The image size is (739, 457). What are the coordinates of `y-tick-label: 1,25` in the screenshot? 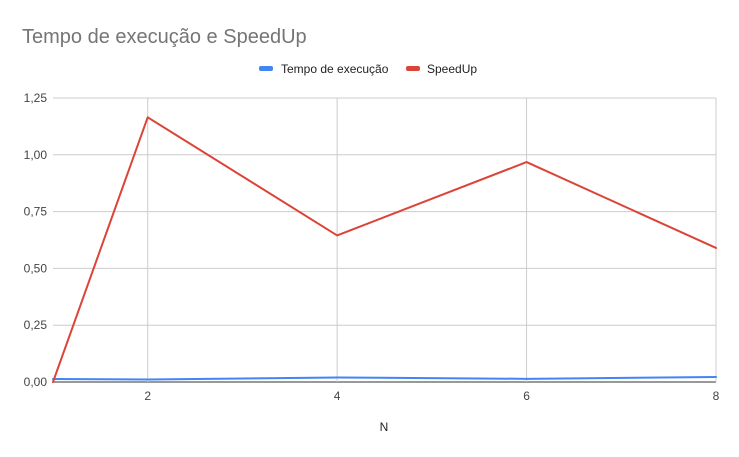 It's located at (36, 98).